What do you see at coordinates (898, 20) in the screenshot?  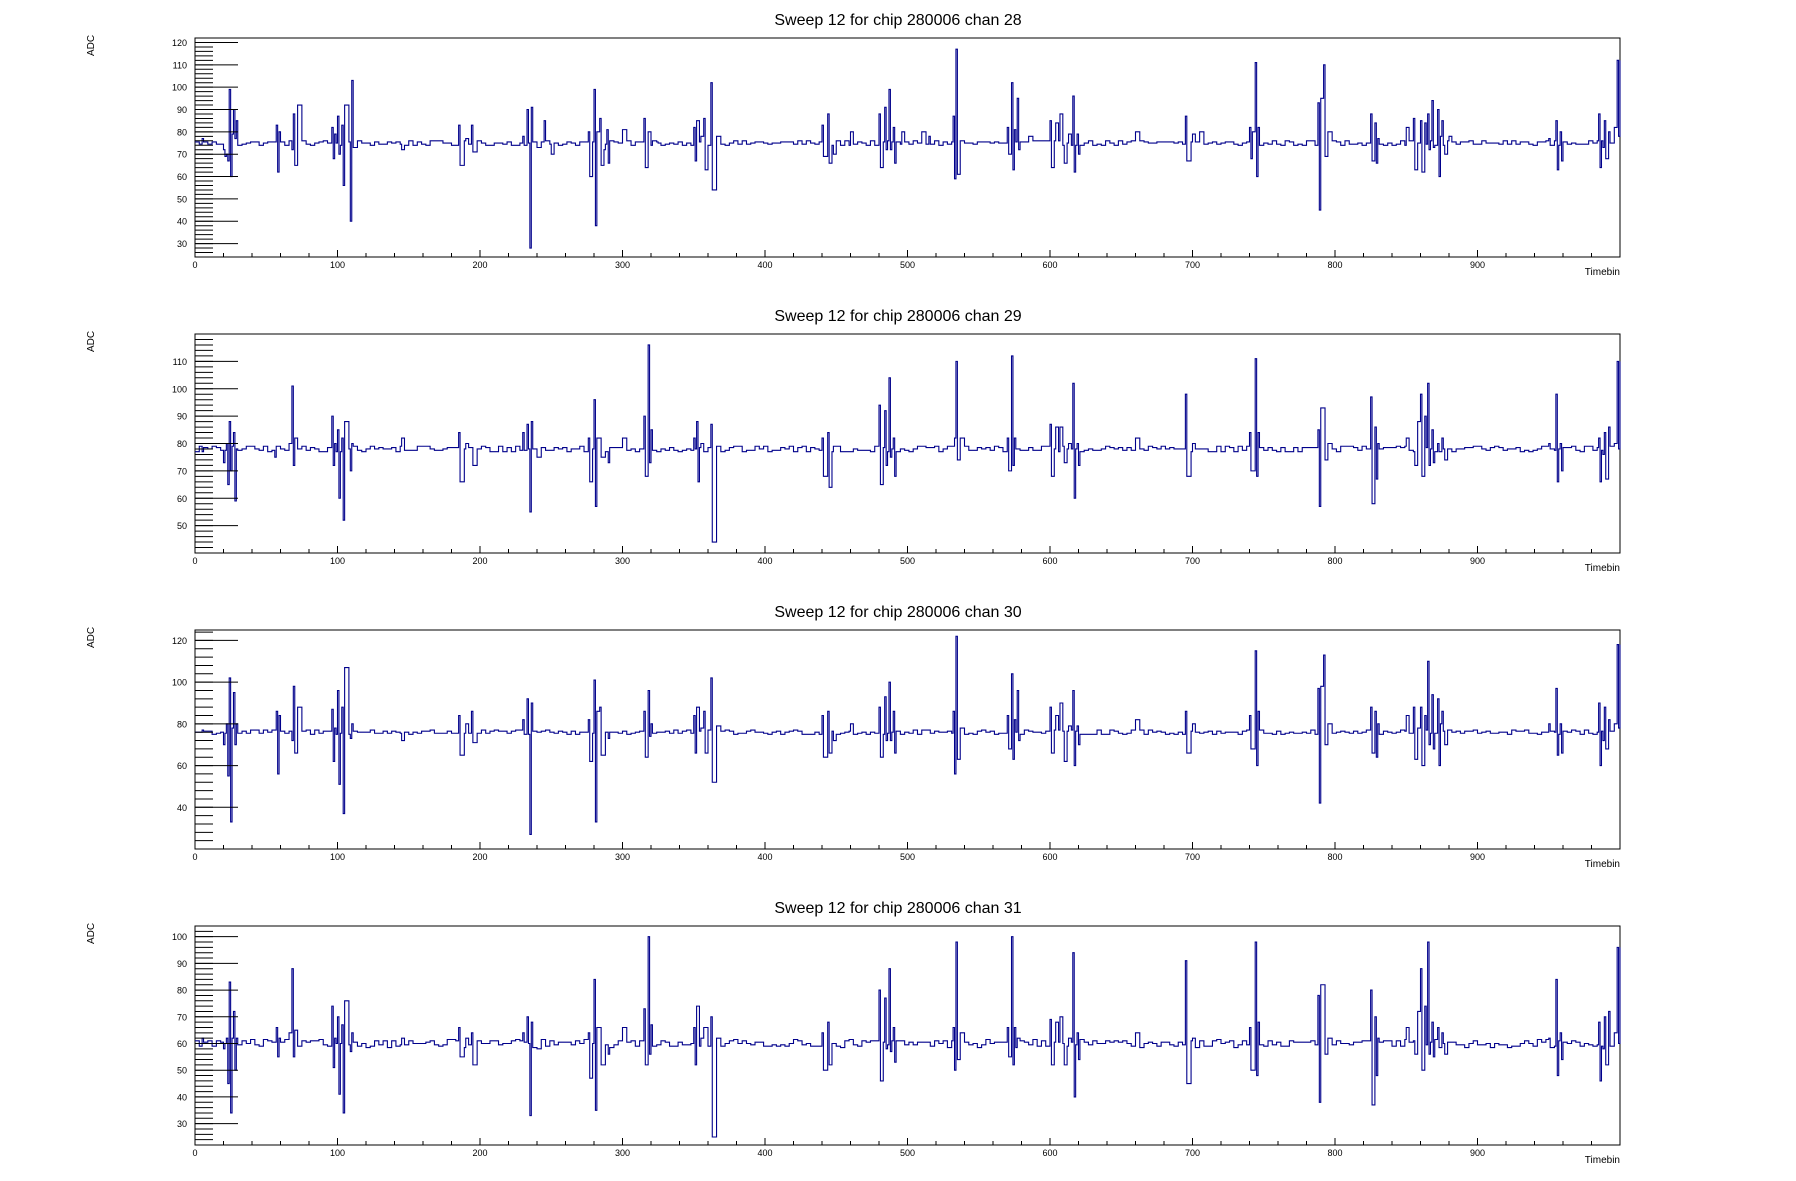 I see `chart-title: Sweep 12 for chip 280006 chan 28` at bounding box center [898, 20].